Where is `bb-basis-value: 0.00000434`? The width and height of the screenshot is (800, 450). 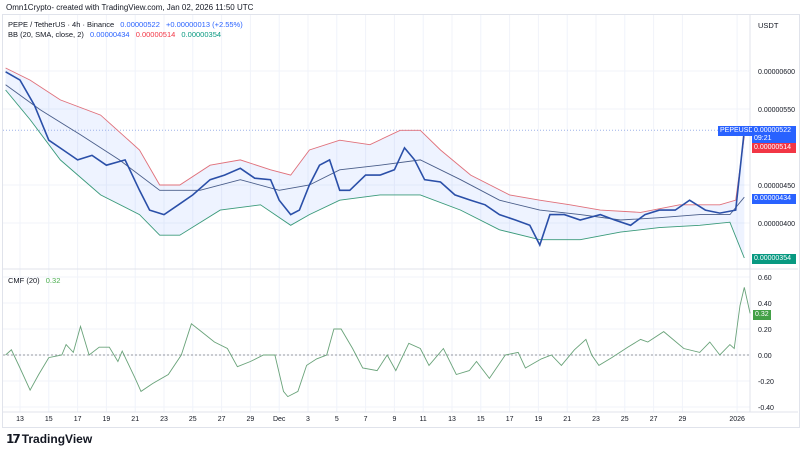 bb-basis-value: 0.00000434 is located at coordinates (109, 34).